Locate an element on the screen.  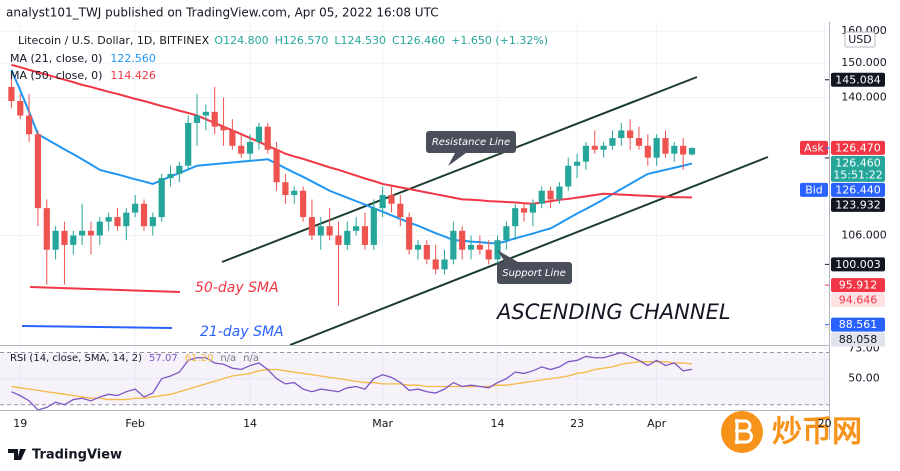
footer-logo is located at coordinates (17, 454).